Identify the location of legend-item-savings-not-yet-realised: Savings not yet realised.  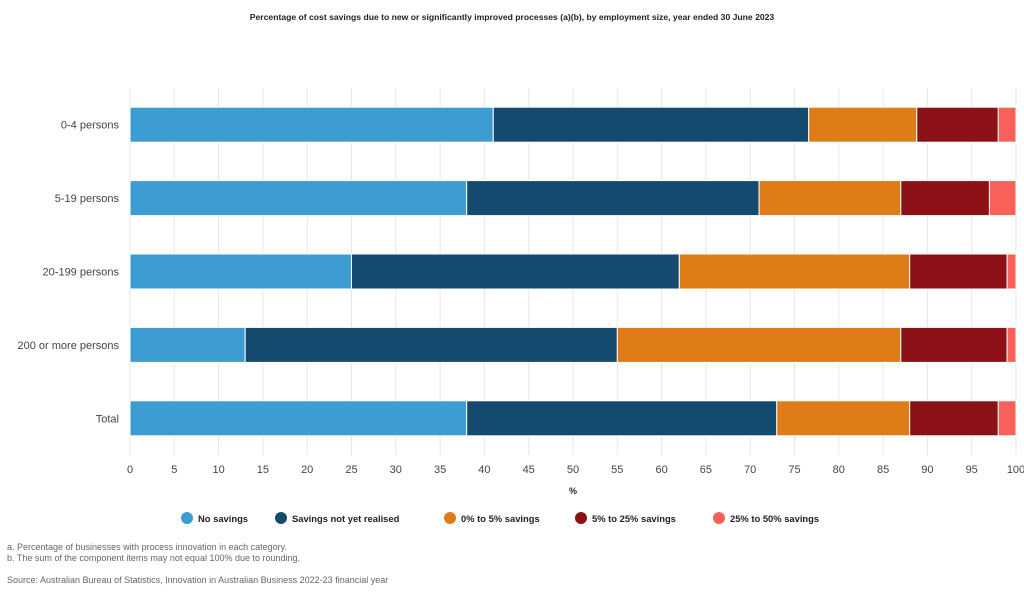
(337, 518).